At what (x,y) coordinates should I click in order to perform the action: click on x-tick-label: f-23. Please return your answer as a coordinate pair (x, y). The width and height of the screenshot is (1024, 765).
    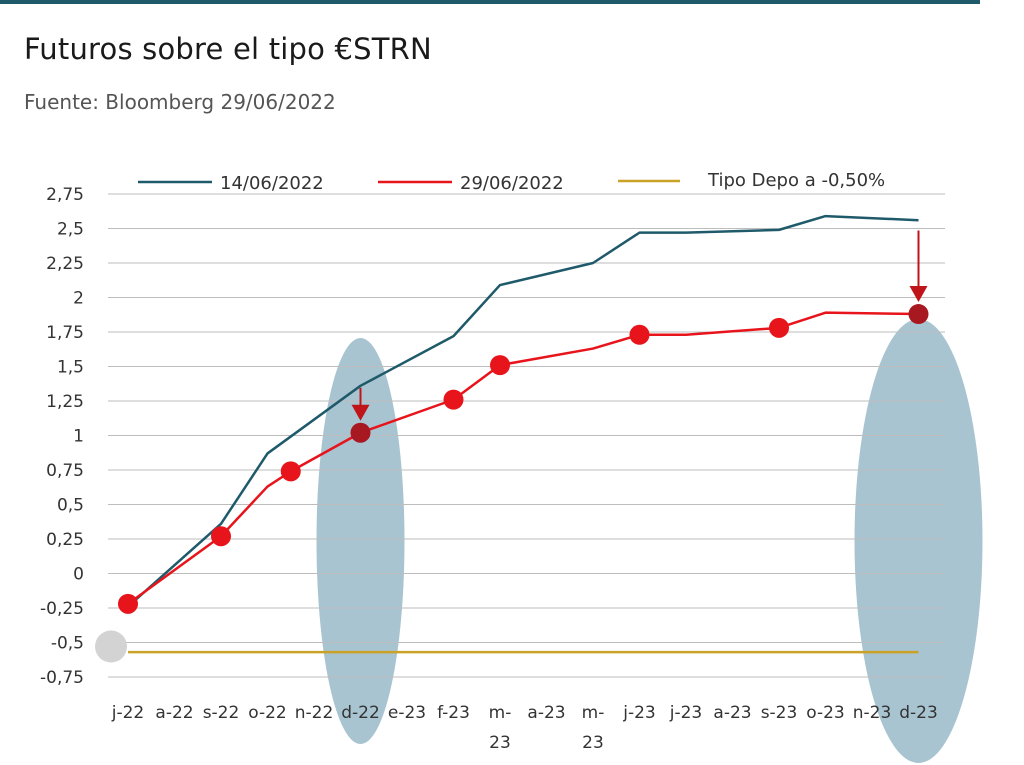
    Looking at the image, I should click on (453, 713).